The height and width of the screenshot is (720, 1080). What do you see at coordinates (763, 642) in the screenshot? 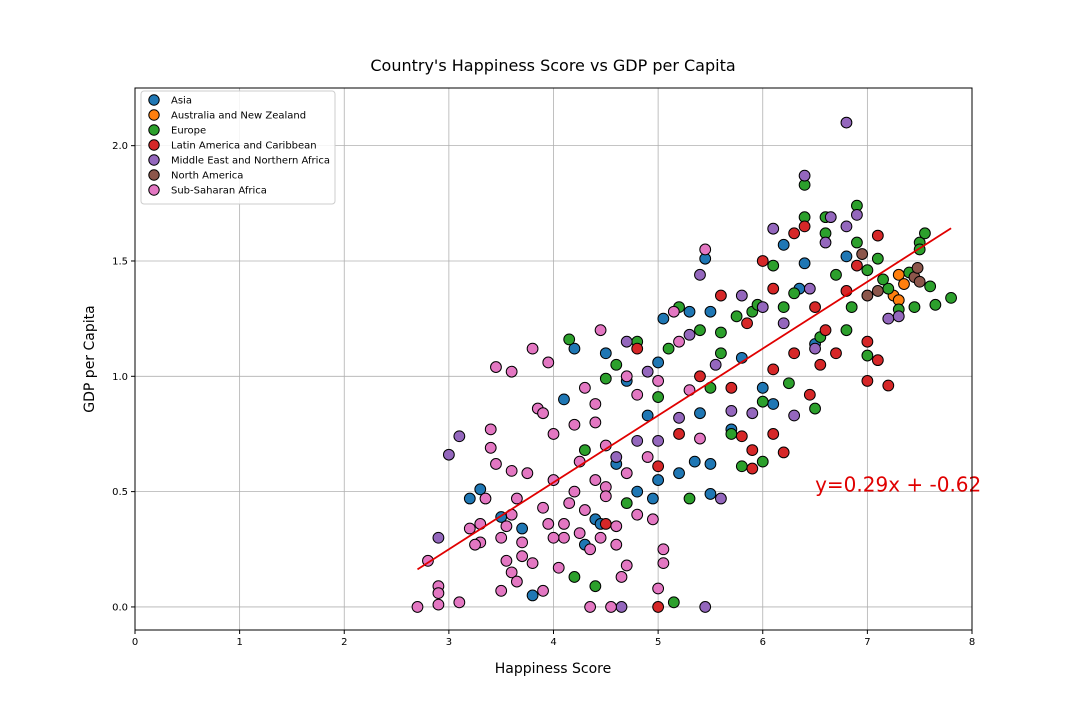
I see `x-tick-label: 6` at bounding box center [763, 642].